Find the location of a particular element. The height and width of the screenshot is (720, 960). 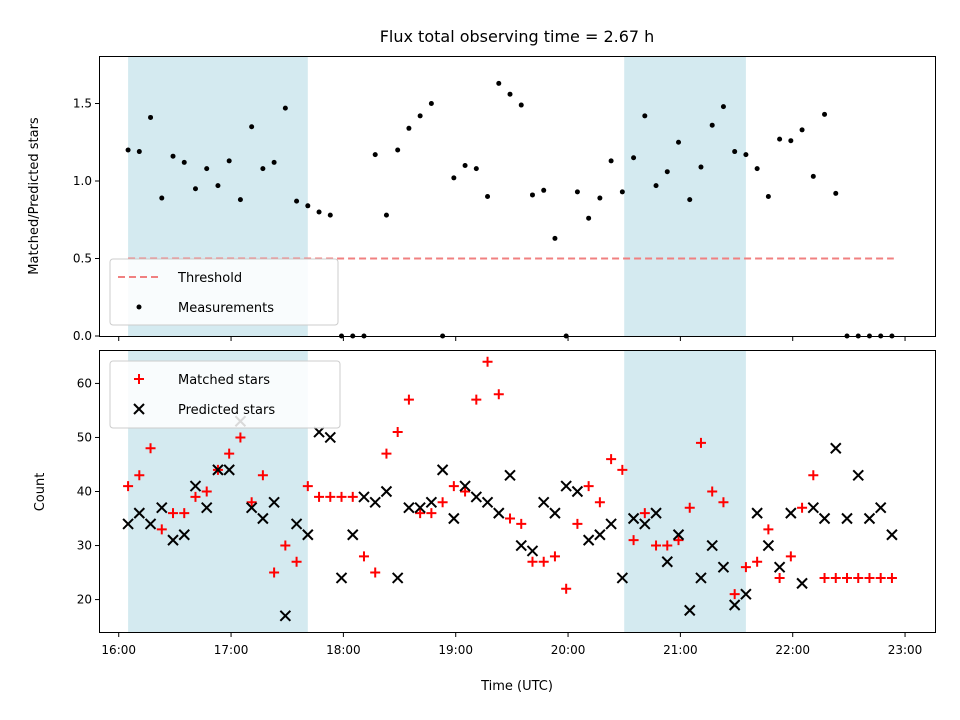

chart-title: Flux total observing time = 2.67 h is located at coordinates (517, 36).